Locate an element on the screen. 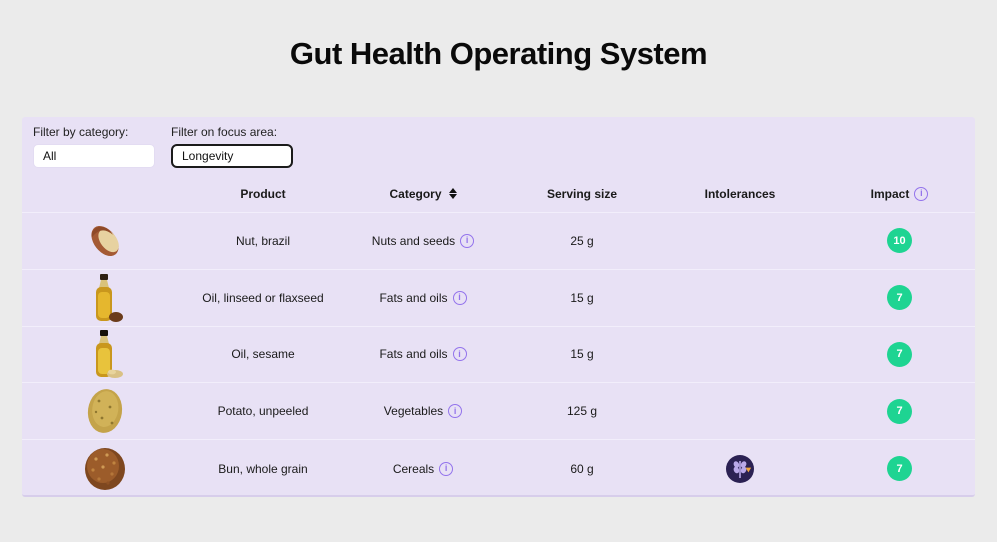 Image resolution: width=997 pixels, height=542 pixels. gluten-intolerance-icon is located at coordinates (740, 469).